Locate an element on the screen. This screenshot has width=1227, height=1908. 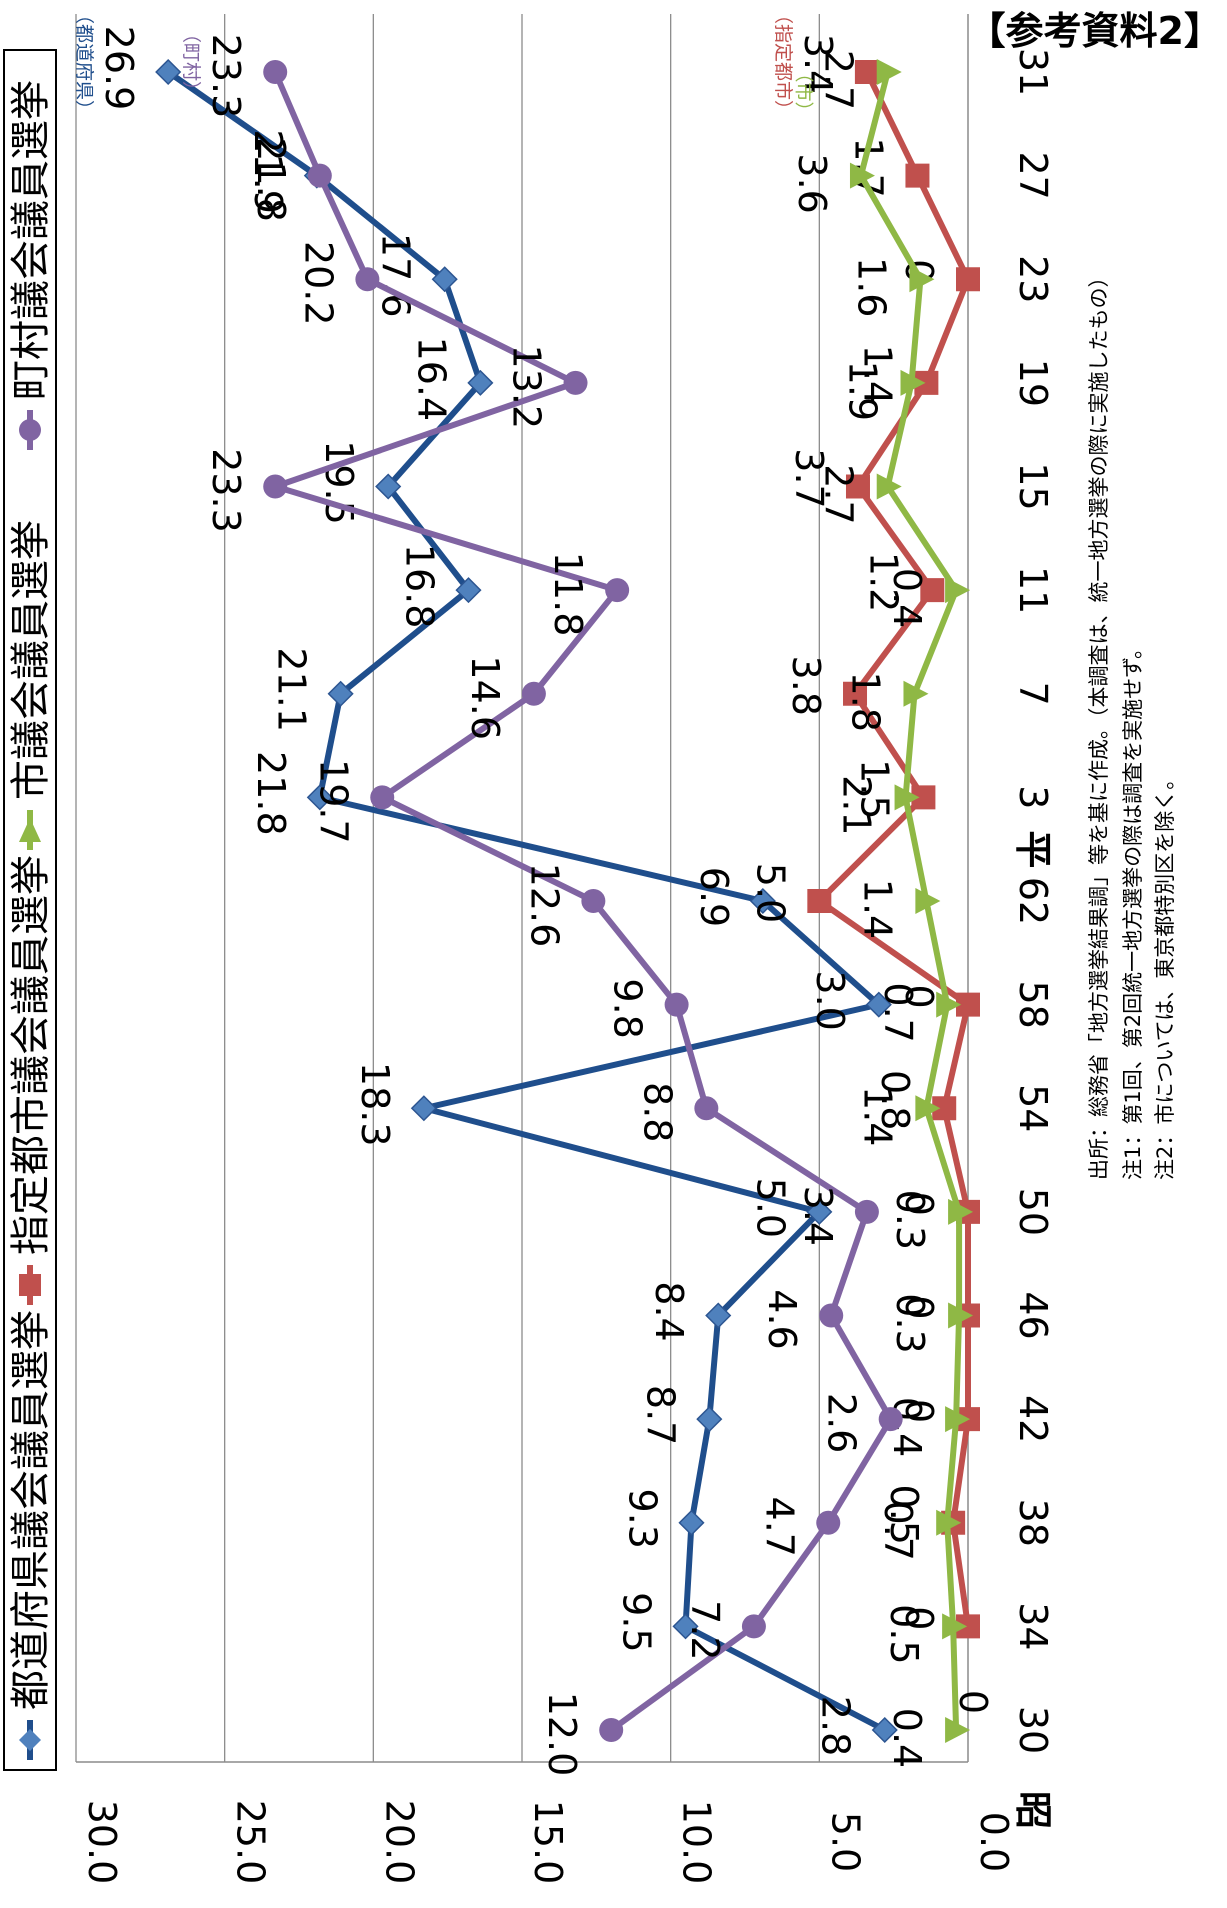
data-label: 12.0 is located at coordinates (562, 1734).